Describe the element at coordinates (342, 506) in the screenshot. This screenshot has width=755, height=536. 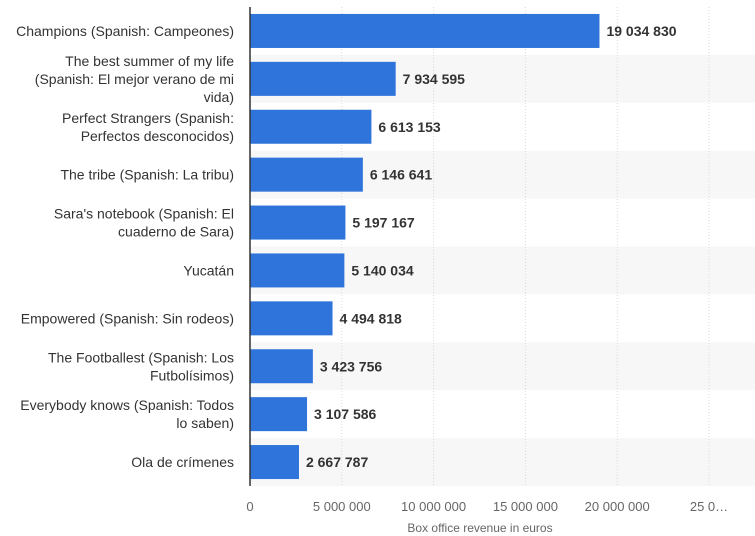
I see `x-tick-label: 5 000 000` at that location.